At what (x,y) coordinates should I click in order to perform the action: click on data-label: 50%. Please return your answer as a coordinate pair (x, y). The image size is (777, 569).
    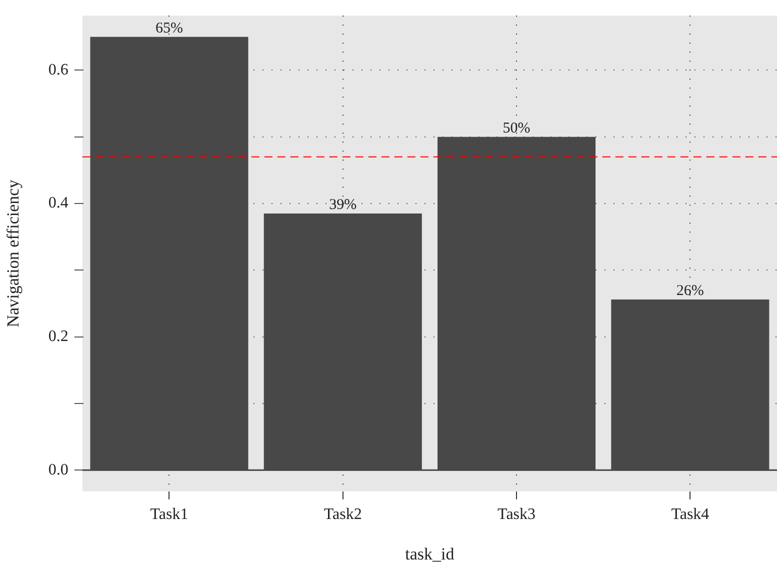
    Looking at the image, I should click on (516, 128).